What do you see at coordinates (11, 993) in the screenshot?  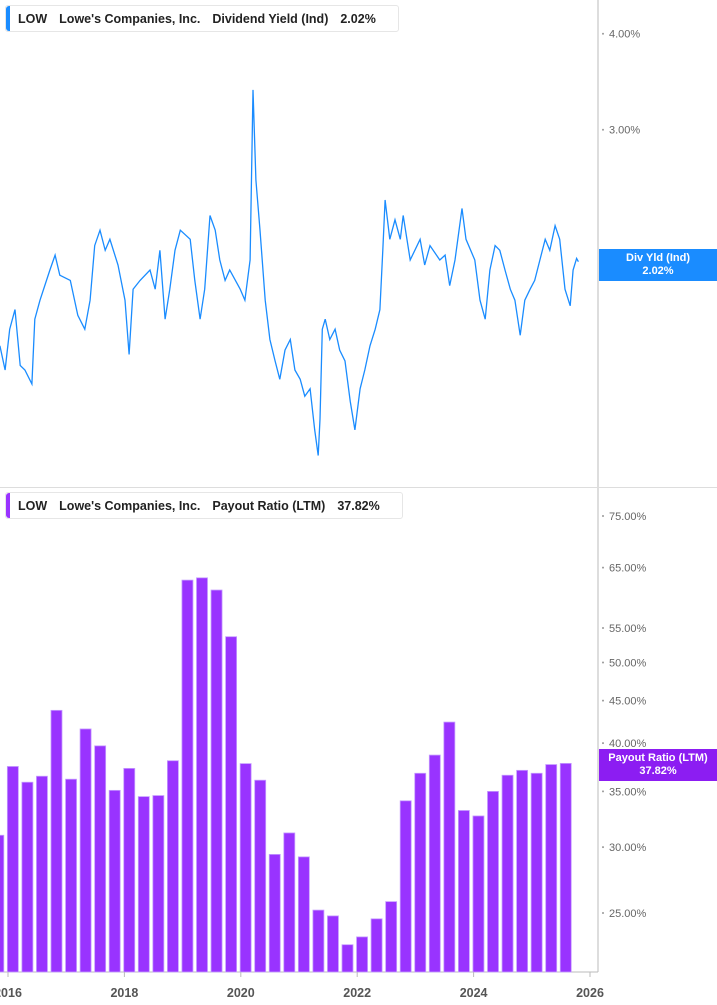 I see `x-tick-label: 2016` at bounding box center [11, 993].